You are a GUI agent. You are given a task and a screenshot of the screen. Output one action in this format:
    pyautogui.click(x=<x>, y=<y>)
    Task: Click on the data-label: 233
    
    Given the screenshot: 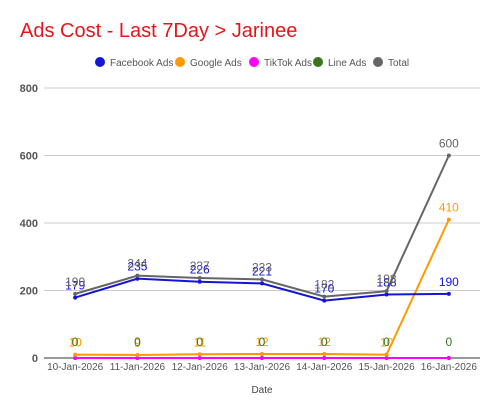 What is the action you would take?
    pyautogui.click(x=262, y=267)
    